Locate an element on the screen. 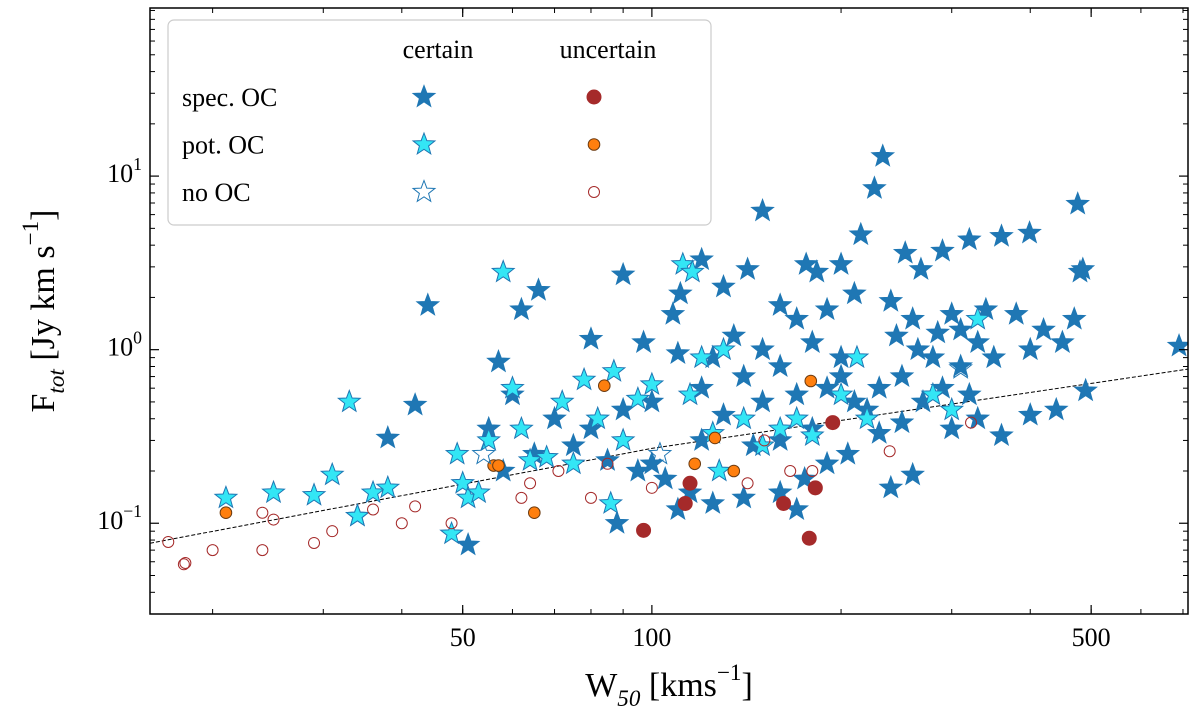 This screenshot has width=1200, height=715. legend-row-label: pot. OC is located at coordinates (223, 144).